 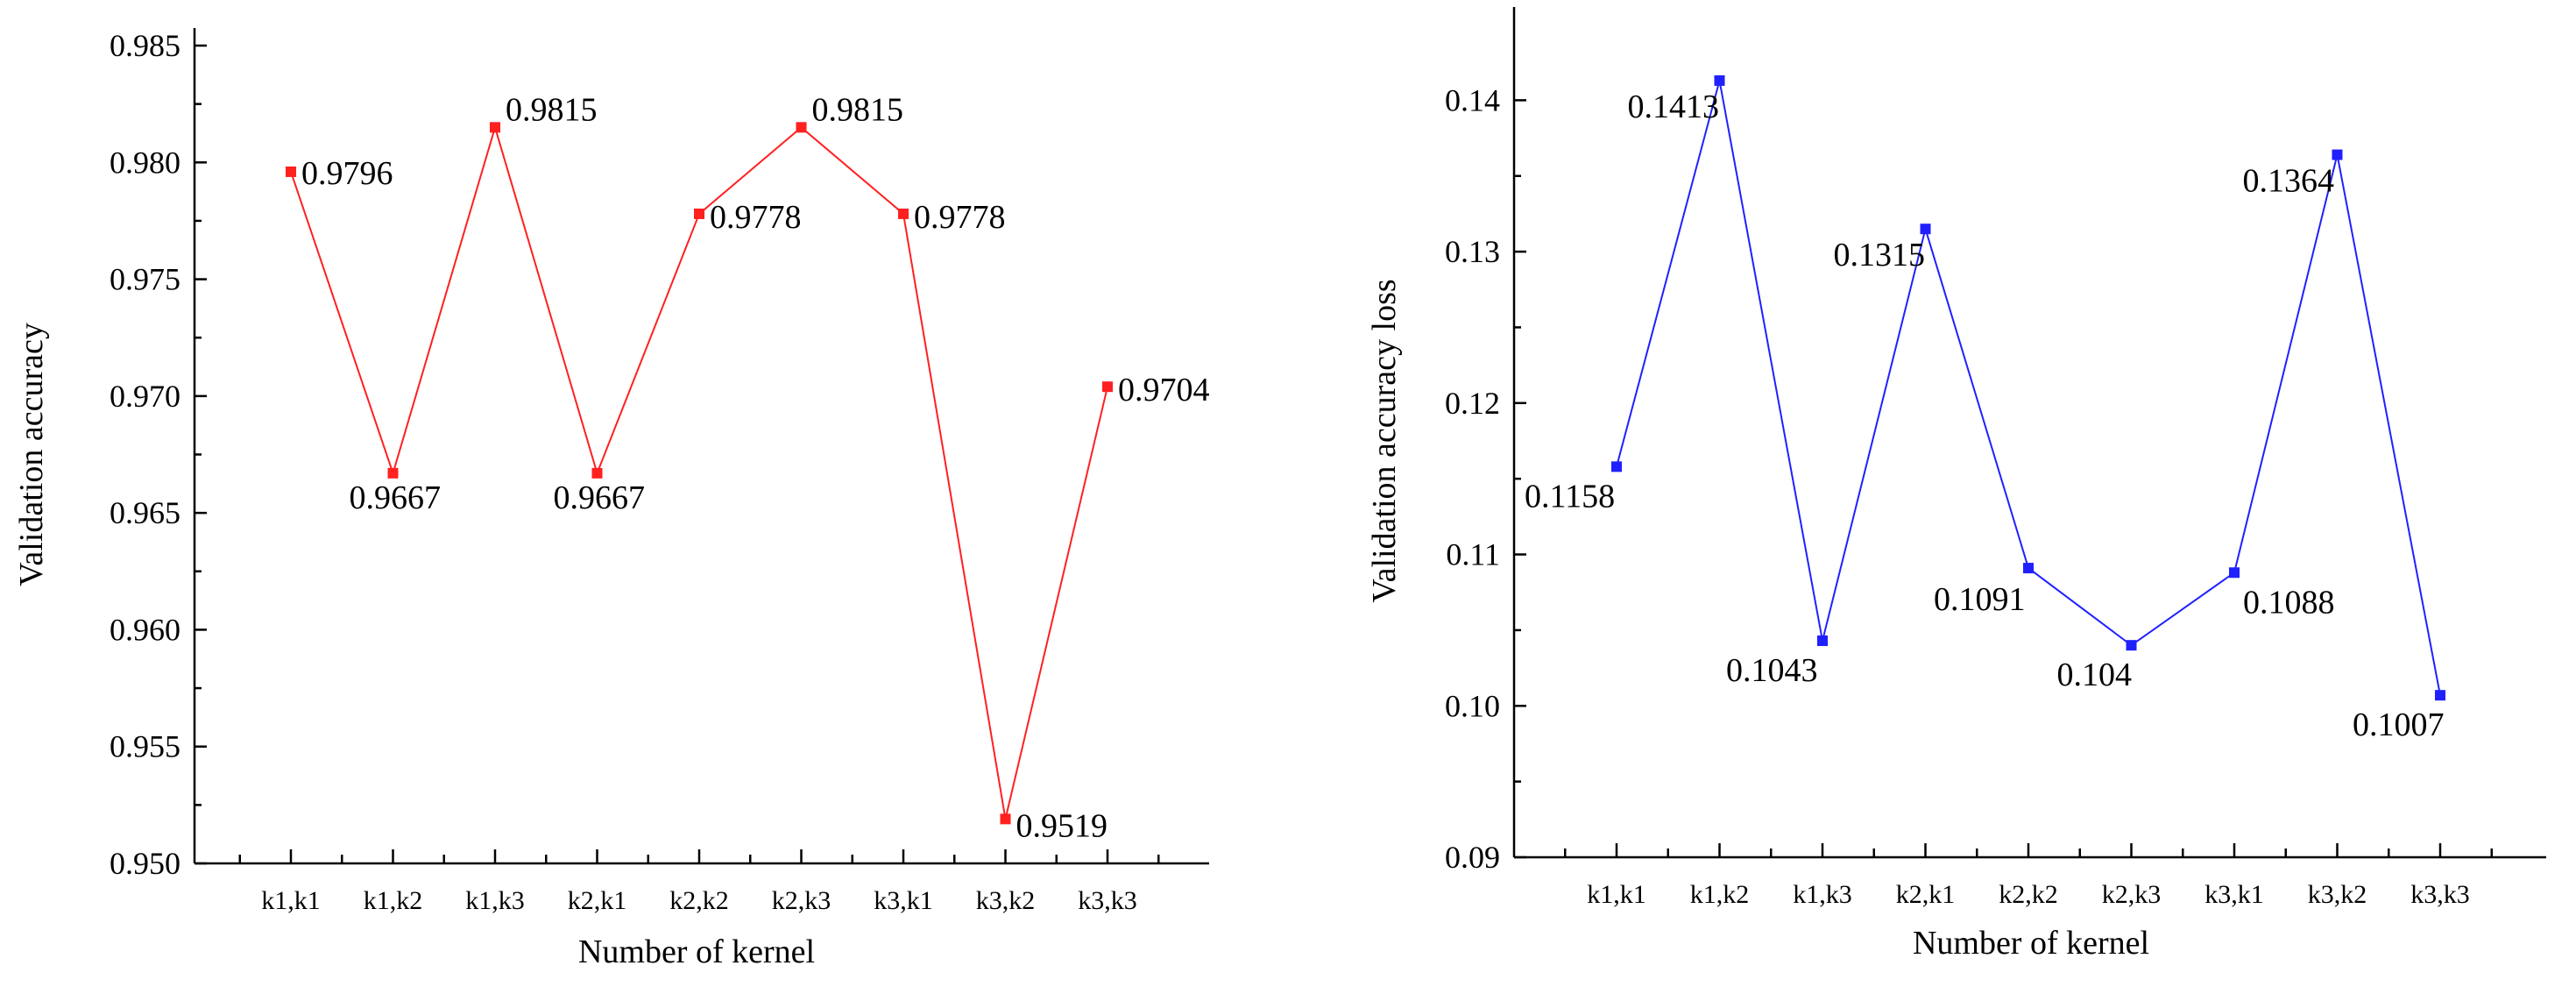 I want to click on data-label: 0.1364, so click(x=2289, y=181).